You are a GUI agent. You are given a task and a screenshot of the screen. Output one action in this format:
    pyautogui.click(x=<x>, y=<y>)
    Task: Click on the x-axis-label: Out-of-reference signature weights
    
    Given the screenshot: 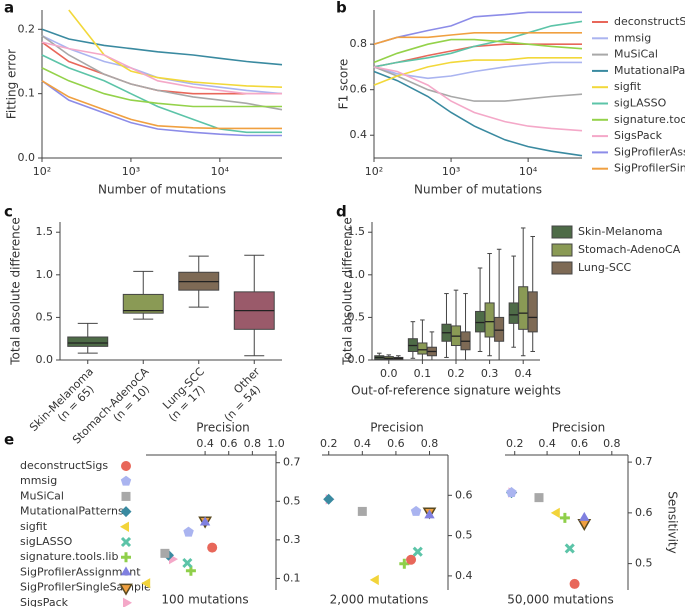 What is the action you would take?
    pyautogui.click(x=456, y=391)
    